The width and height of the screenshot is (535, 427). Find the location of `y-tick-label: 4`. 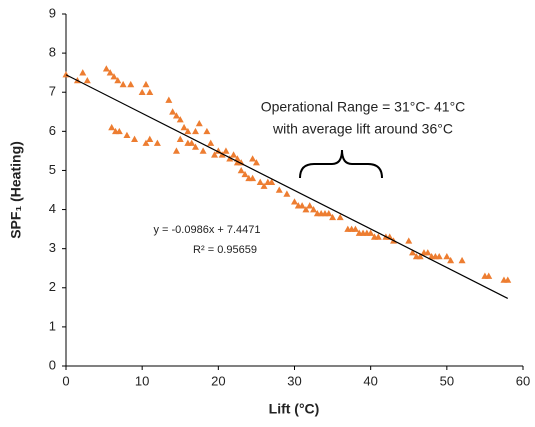

y-tick-label: 4 is located at coordinates (52, 208).